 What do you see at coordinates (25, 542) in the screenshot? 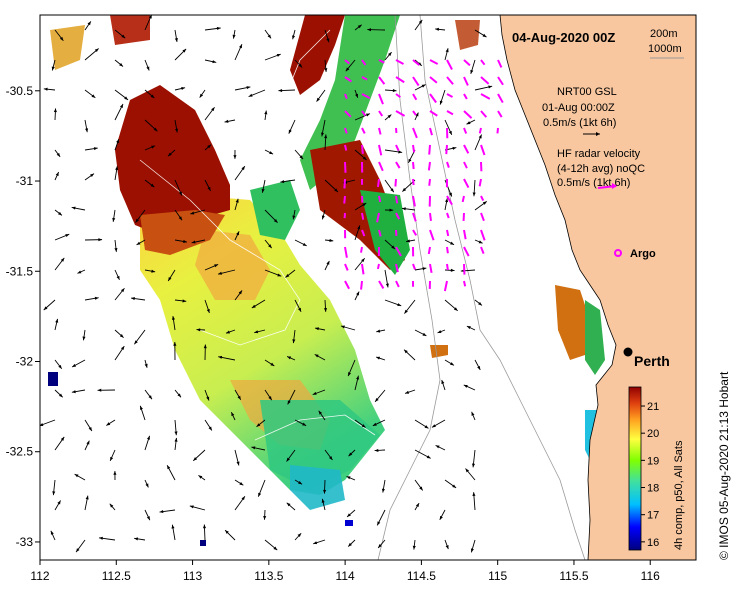
I see `y-tick-label: -33` at bounding box center [25, 542].